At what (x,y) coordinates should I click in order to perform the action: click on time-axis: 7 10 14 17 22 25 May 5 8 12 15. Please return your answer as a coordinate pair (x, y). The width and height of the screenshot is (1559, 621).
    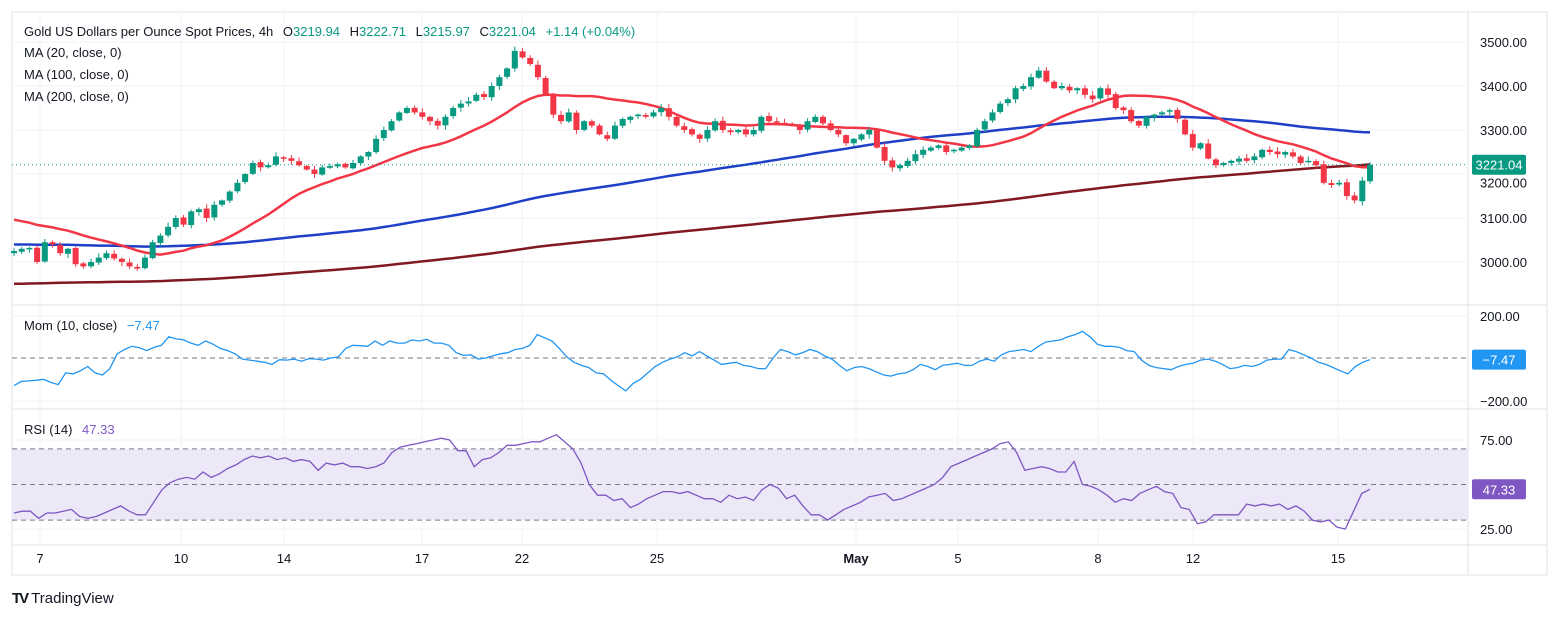
    Looking at the image, I should click on (690, 558).